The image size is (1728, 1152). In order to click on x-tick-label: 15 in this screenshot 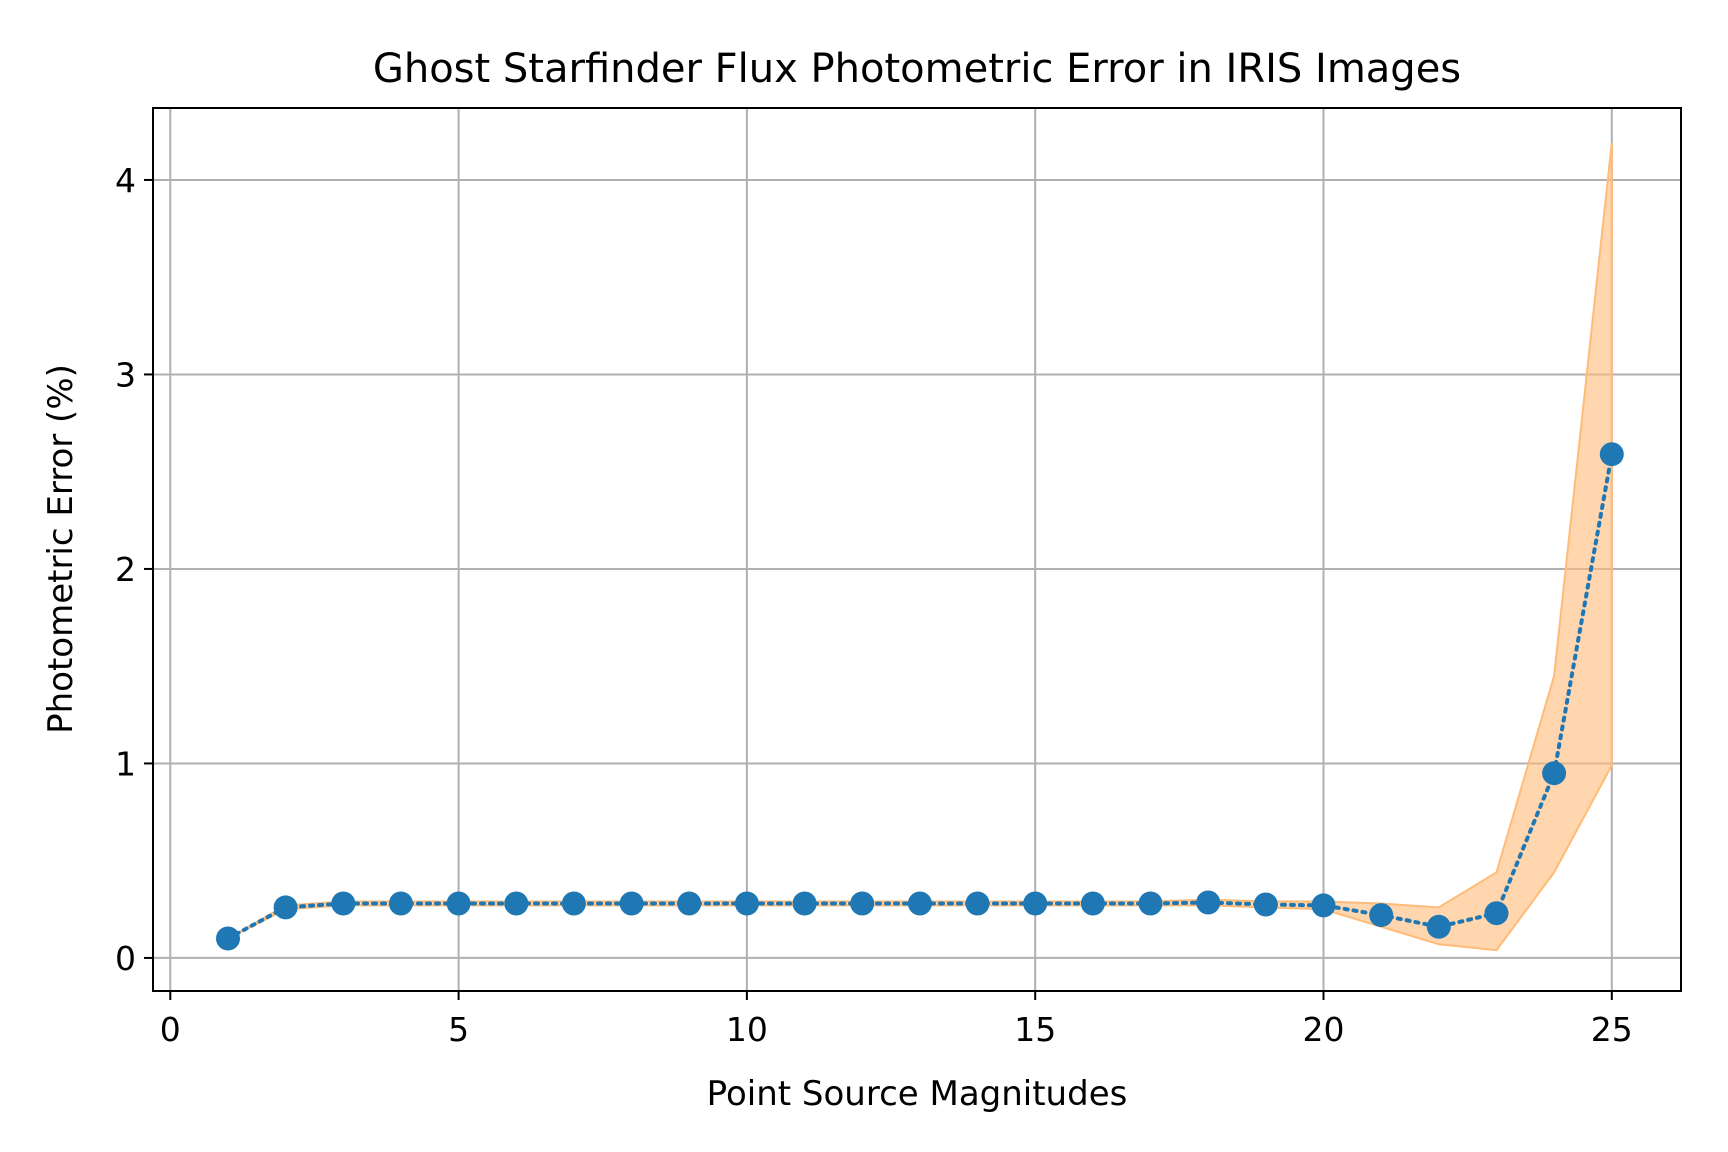, I will do `click(1035, 1029)`.